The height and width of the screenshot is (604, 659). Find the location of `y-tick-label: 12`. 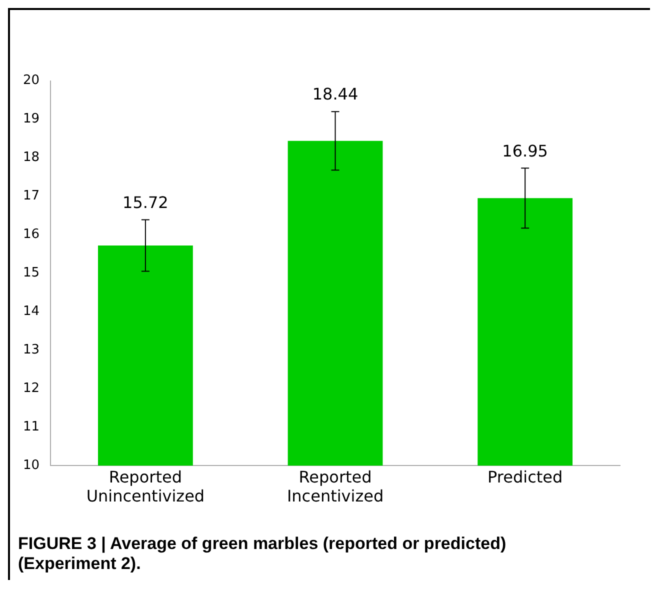

y-tick-label: 12 is located at coordinates (31, 388).